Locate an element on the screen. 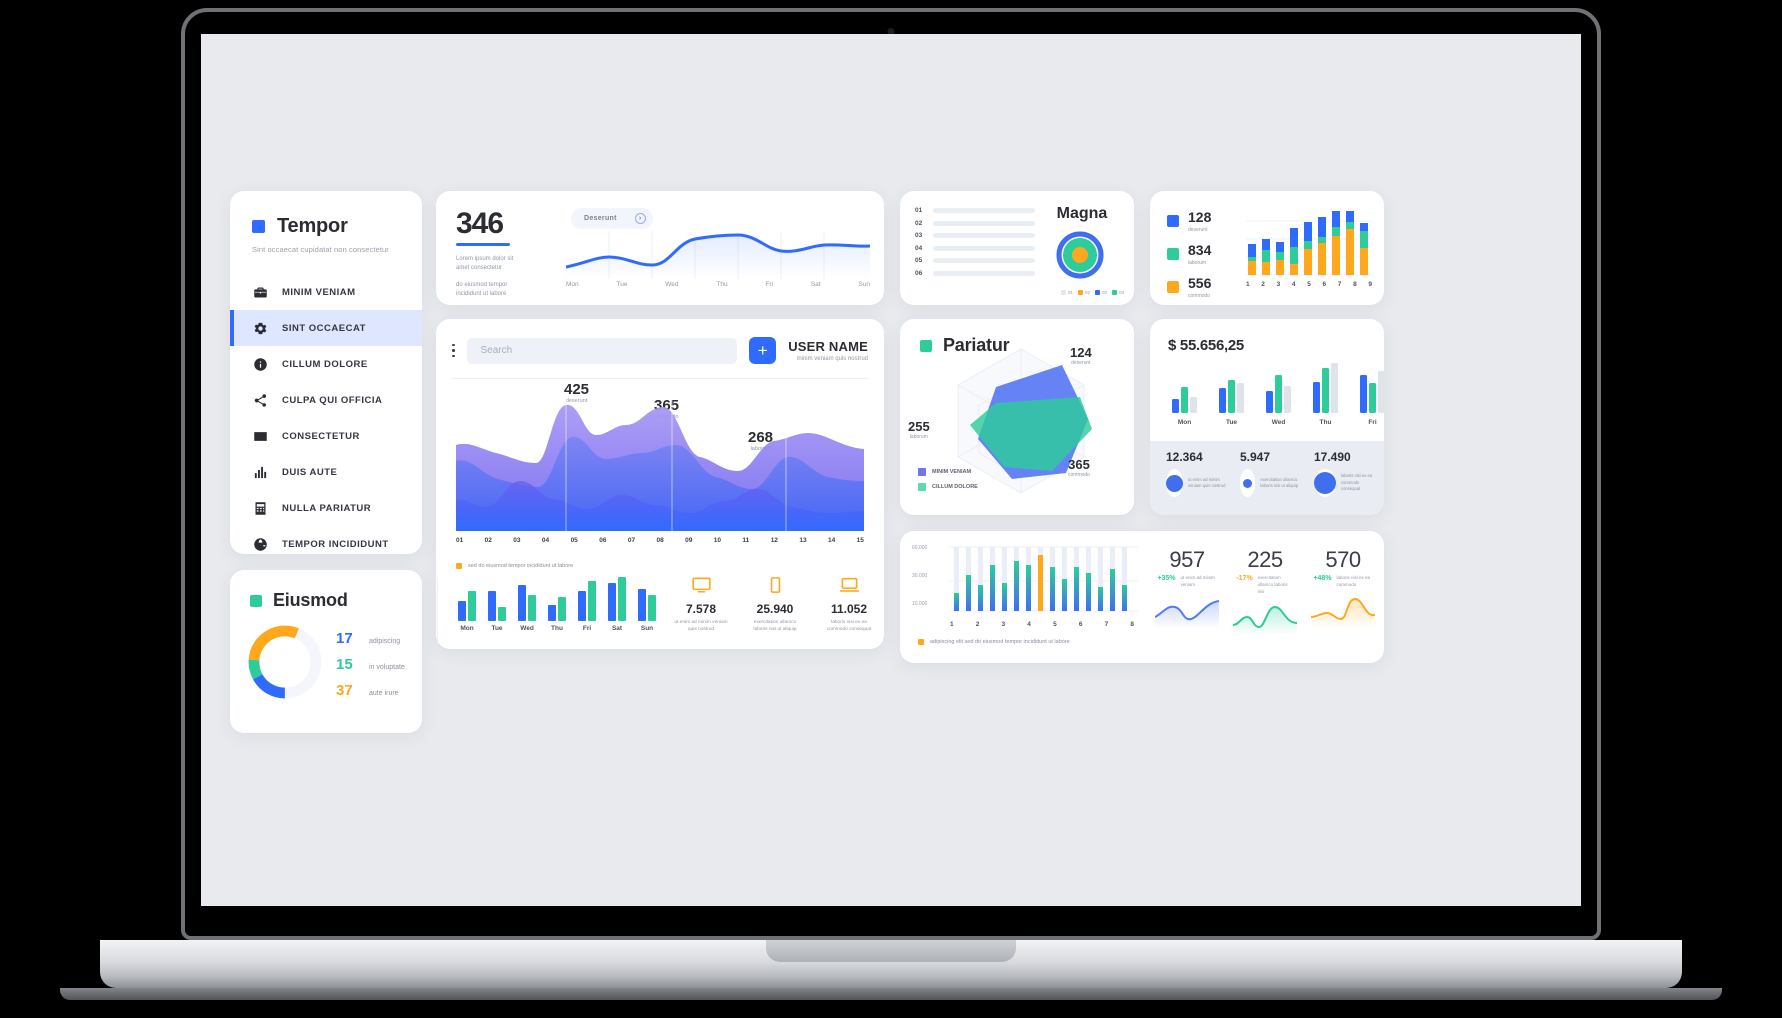 Image resolution: width=1782 pixels, height=1018 pixels. axis-tick: 04 is located at coordinates (545, 540).